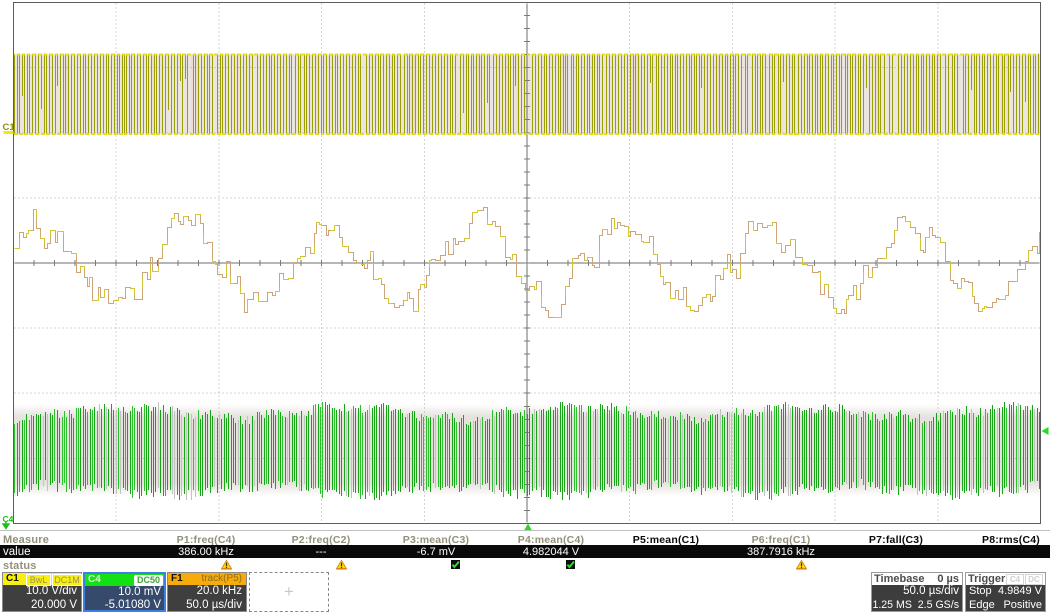 The height and width of the screenshot is (613, 1050). Describe the element at coordinates (8, 519) in the screenshot. I see `svg-text: C4` at that location.